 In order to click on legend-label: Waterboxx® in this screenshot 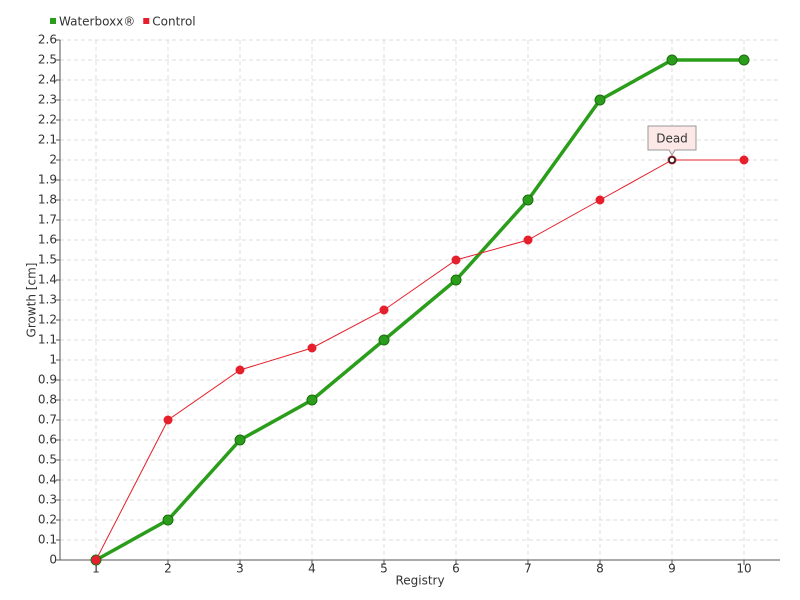, I will do `click(97, 22)`.